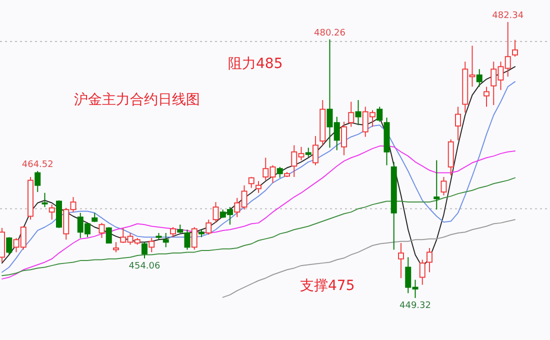 The width and height of the screenshot is (550, 340). I want to click on annotation: 449.32, so click(415, 306).